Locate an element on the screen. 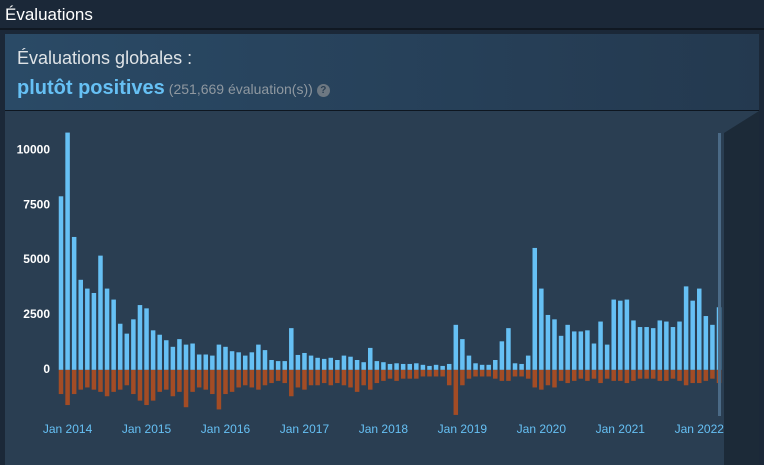 Image resolution: width=764 pixels, height=465 pixels. x-tick-label: Jan 2015 is located at coordinates (147, 429).